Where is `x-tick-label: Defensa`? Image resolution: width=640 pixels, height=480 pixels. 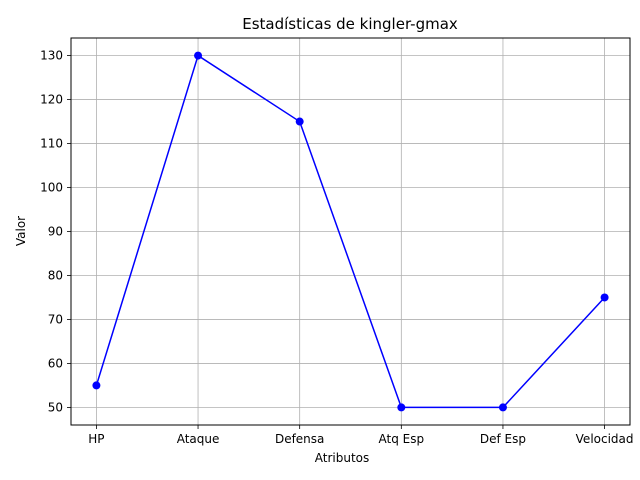 x-tick-label: Defensa is located at coordinates (299, 439).